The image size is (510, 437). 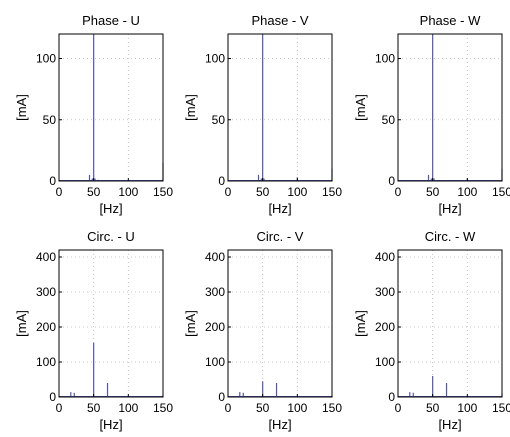 I want to click on chart-title: Circ. - W, so click(x=450, y=236).